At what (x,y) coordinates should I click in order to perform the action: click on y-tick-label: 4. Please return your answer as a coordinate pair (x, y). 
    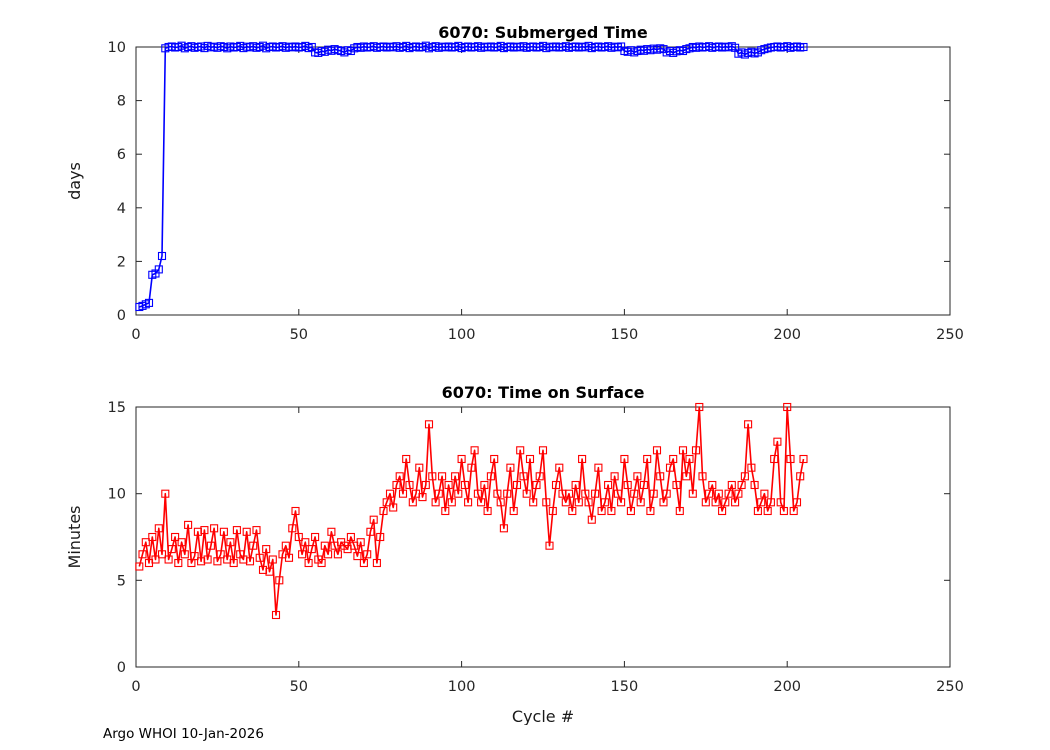
    Looking at the image, I should click on (121, 209).